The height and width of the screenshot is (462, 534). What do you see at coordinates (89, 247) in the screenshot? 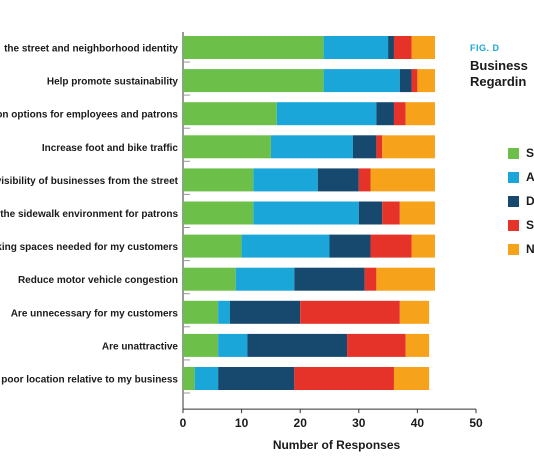
I see `category-label: king spaces needed for my customers` at bounding box center [89, 247].